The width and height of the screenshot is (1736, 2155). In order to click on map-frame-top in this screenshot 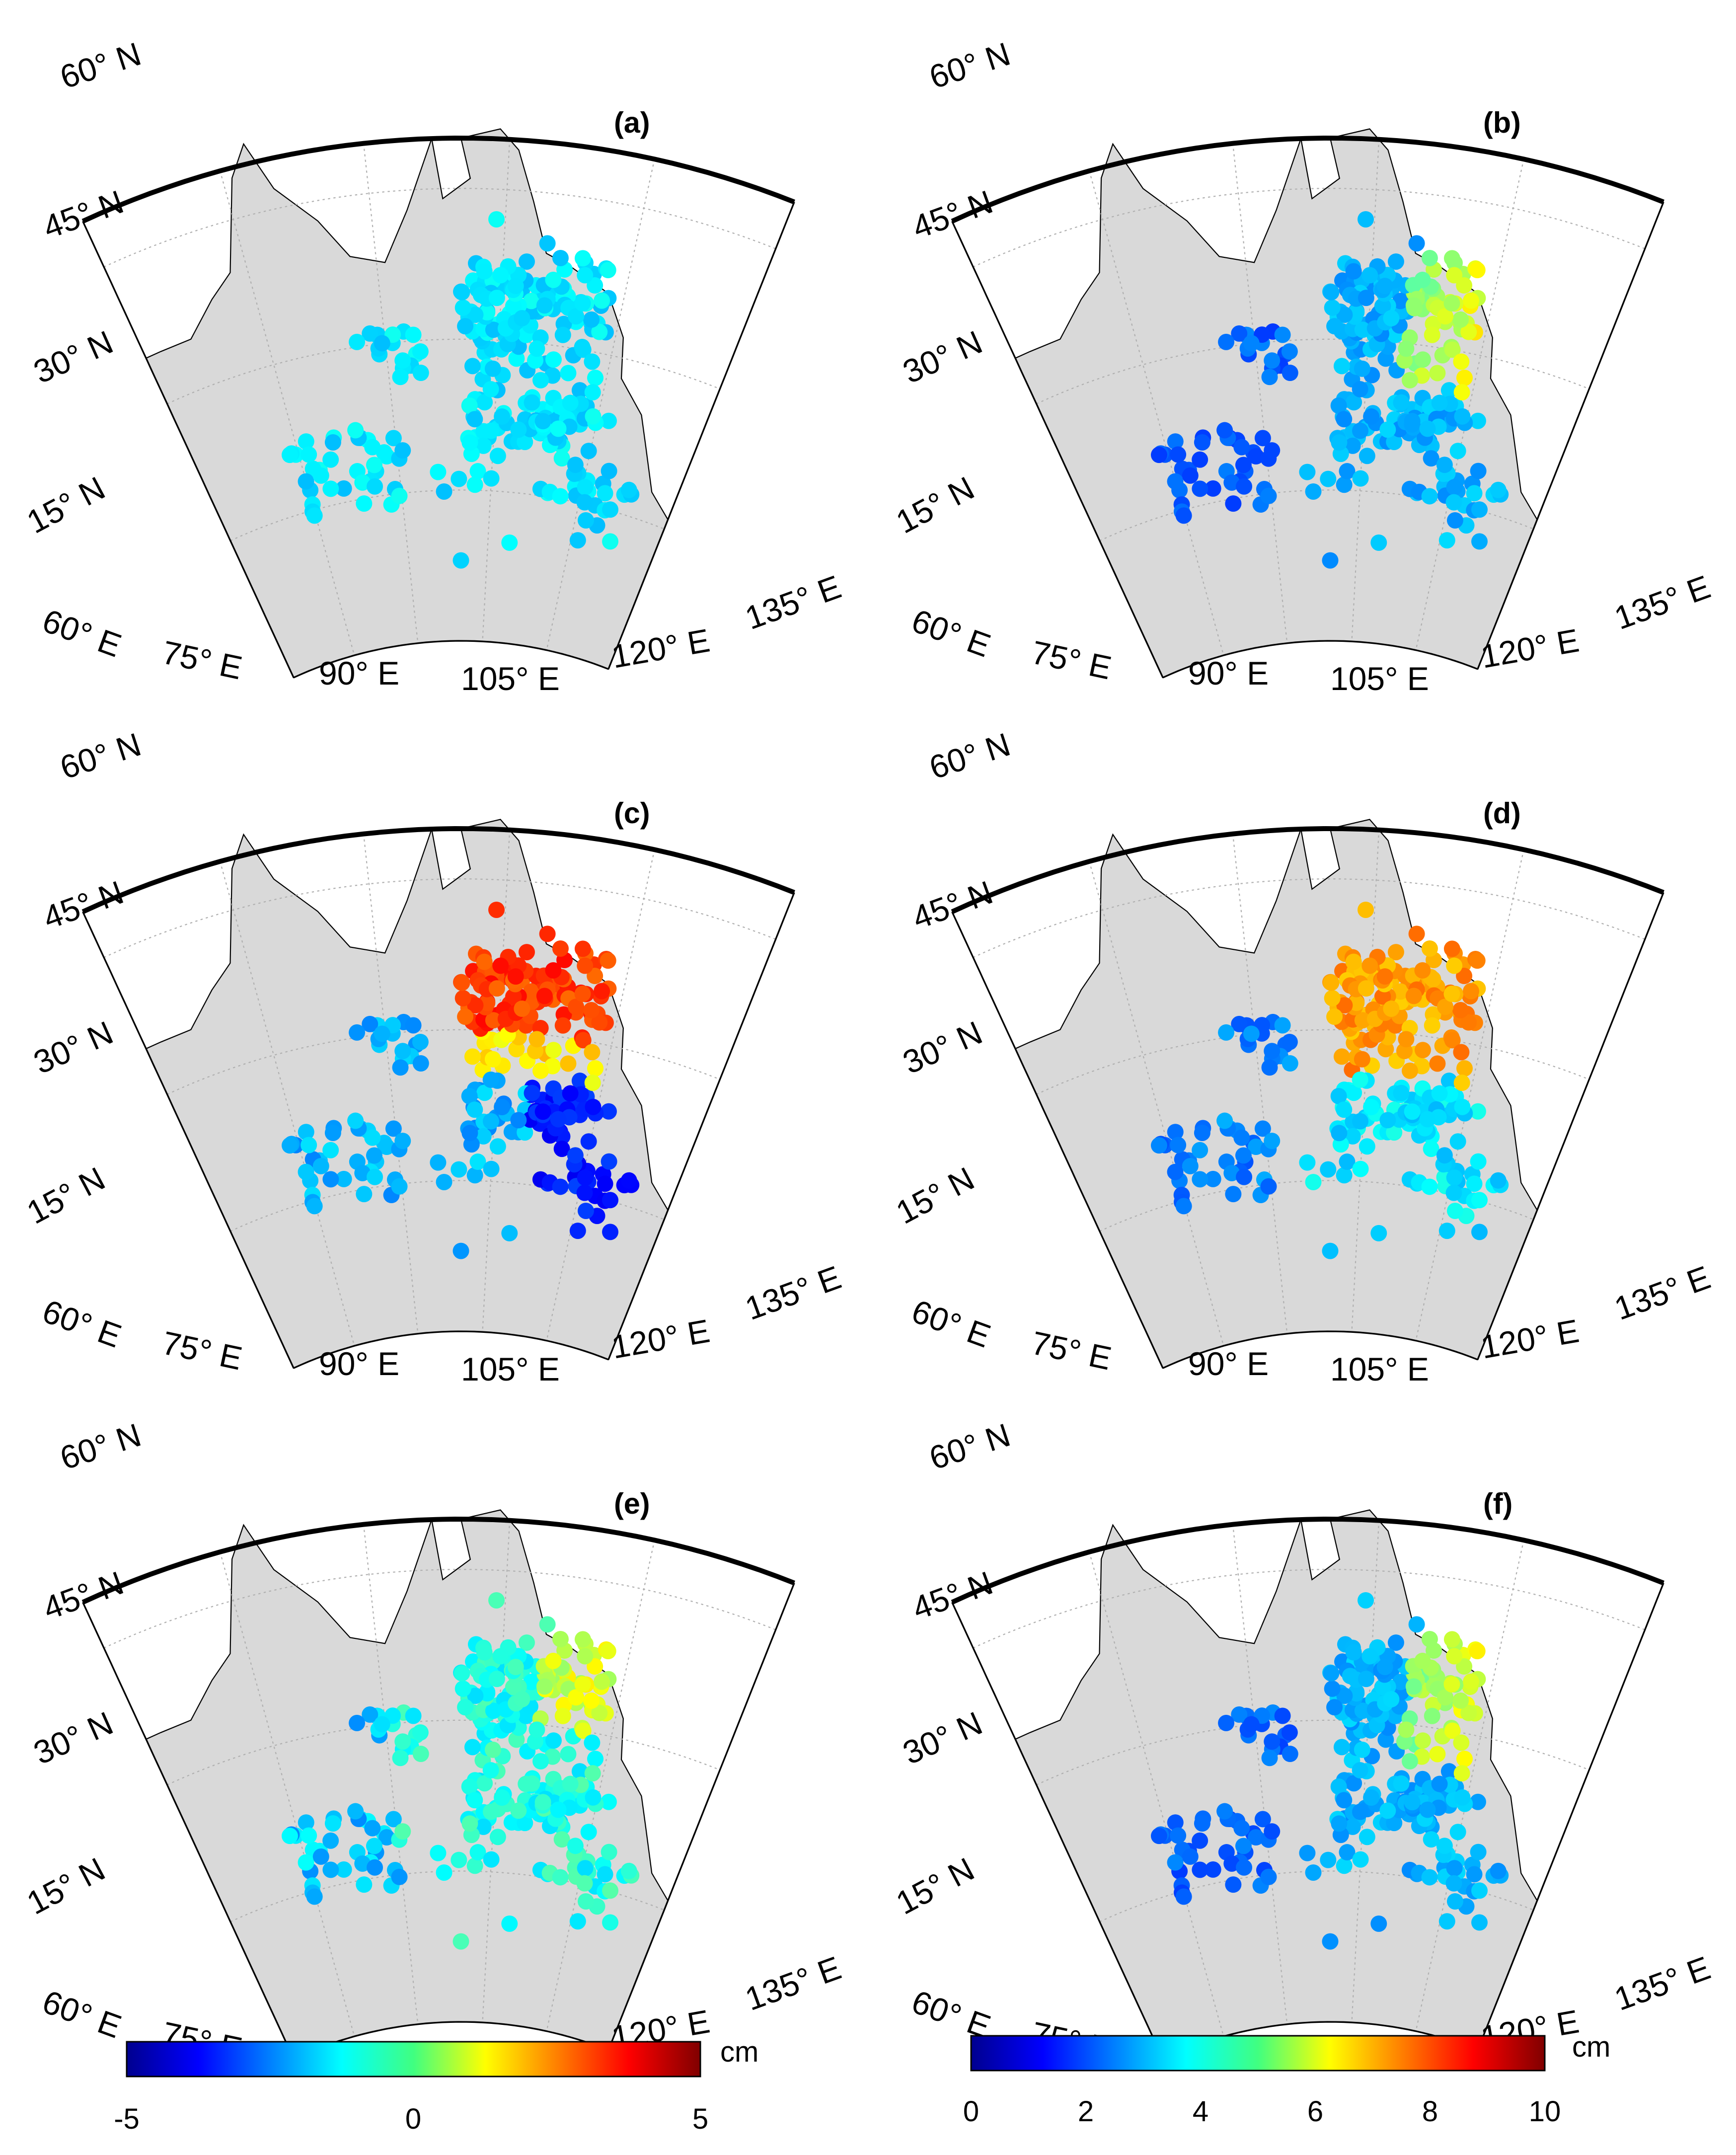, I will do `click(451, 2041)`.